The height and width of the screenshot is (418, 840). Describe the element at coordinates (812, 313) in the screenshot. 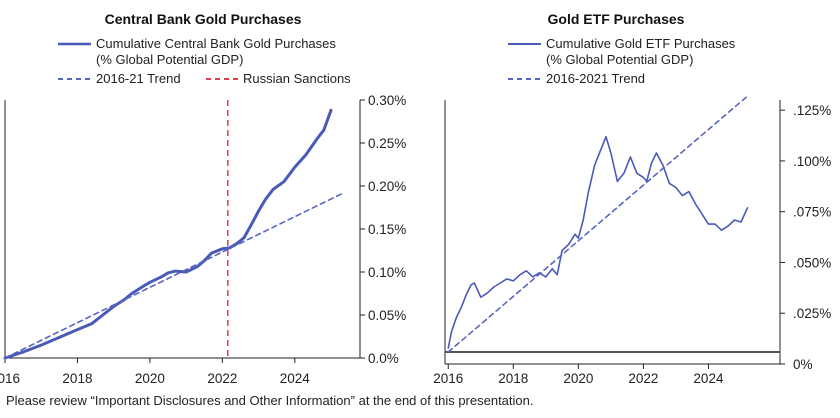

I see `y-tick-label: .025%` at that location.